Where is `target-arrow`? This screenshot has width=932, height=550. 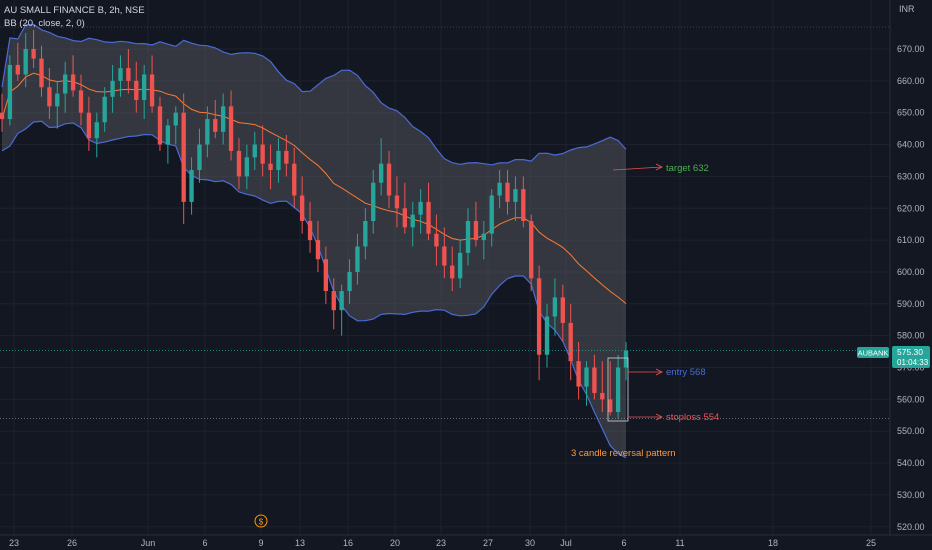
target-arrow is located at coordinates (637, 168).